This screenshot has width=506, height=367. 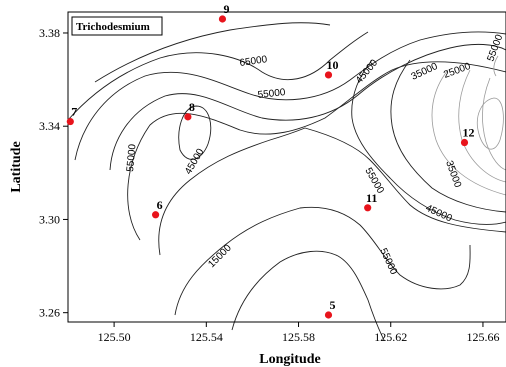 What do you see at coordinates (226, 9) in the screenshot?
I see `station-label: 9` at bounding box center [226, 9].